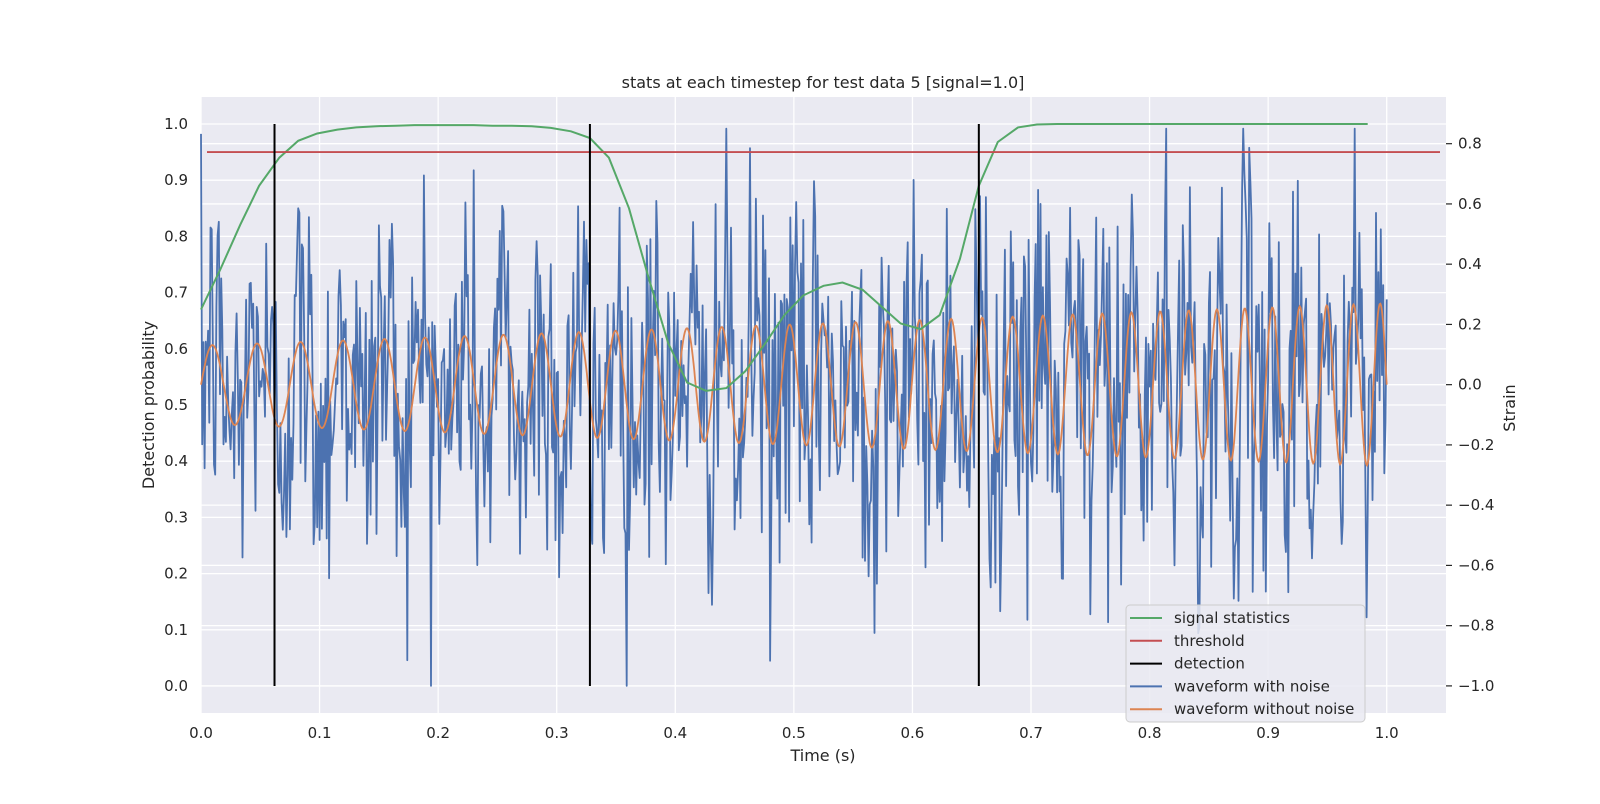 This screenshot has width=1600, height=804. What do you see at coordinates (176, 517) in the screenshot?
I see `y-tick-label: 0.3` at bounding box center [176, 517].